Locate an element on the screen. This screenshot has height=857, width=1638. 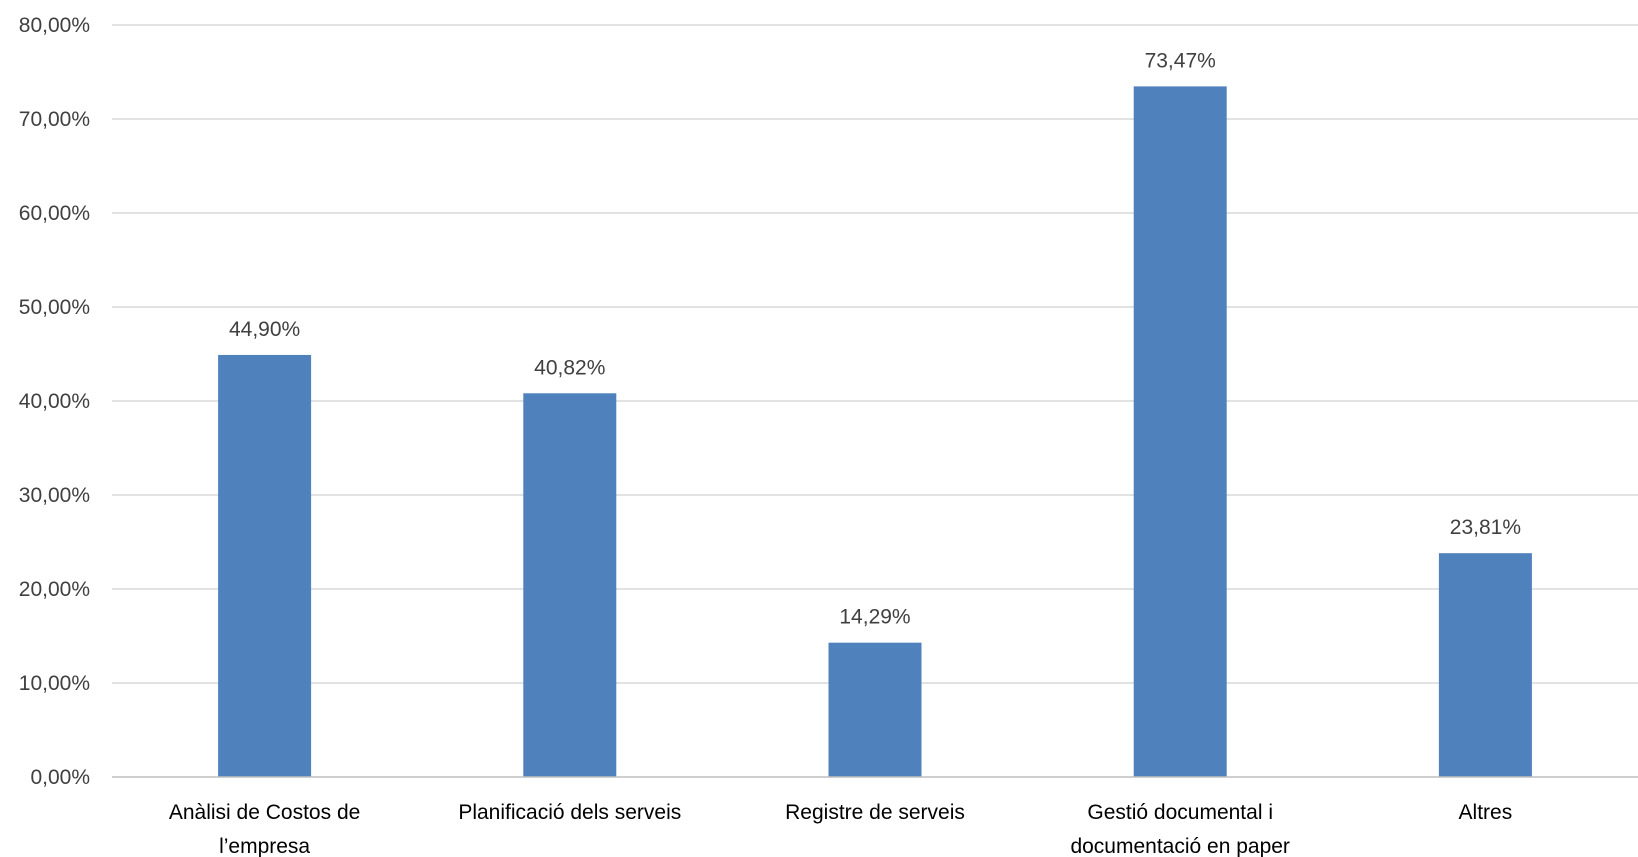
data-label: 73,47% is located at coordinates (1180, 60).